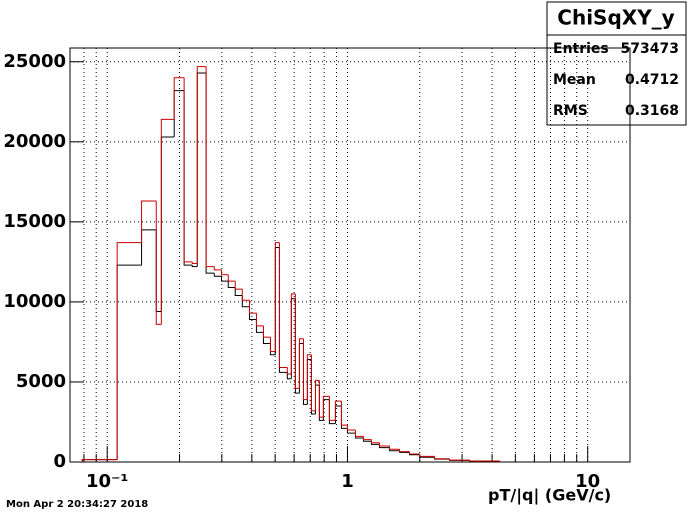 The height and width of the screenshot is (514, 700). What do you see at coordinates (347, 481) in the screenshot?
I see `x-tick-label: 1` at bounding box center [347, 481].